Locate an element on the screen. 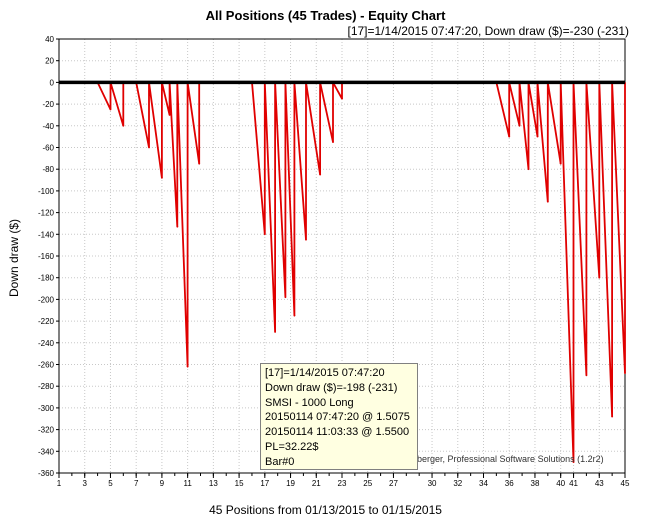  y-tick-label: -160 is located at coordinates (46, 256).